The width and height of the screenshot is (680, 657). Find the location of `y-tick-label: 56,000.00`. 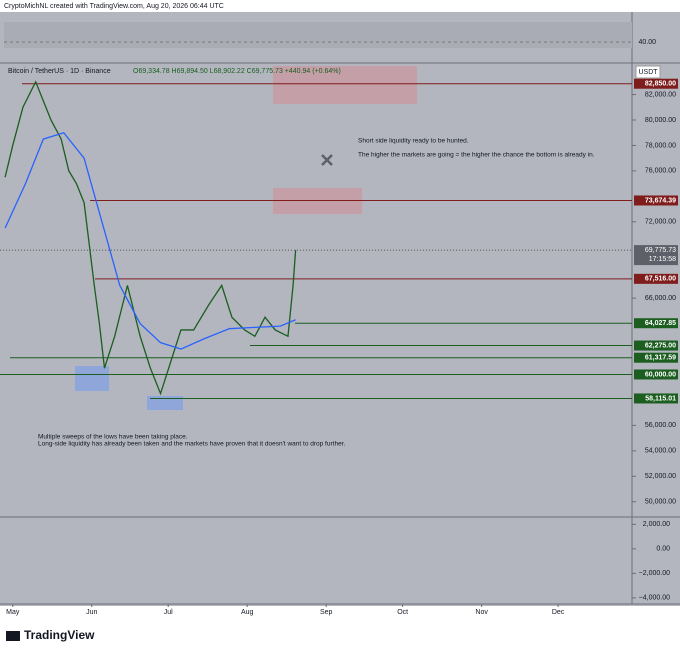

y-tick-label: 56,000.00 is located at coordinates (660, 425).